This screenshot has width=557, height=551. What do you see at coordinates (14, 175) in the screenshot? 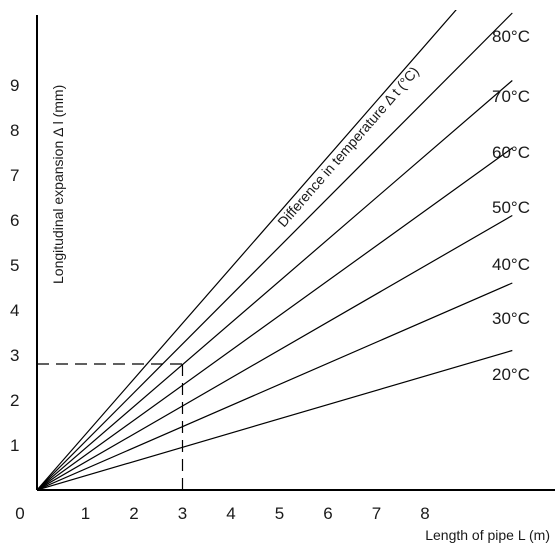
I see `y-tick-7: 7` at bounding box center [14, 175].